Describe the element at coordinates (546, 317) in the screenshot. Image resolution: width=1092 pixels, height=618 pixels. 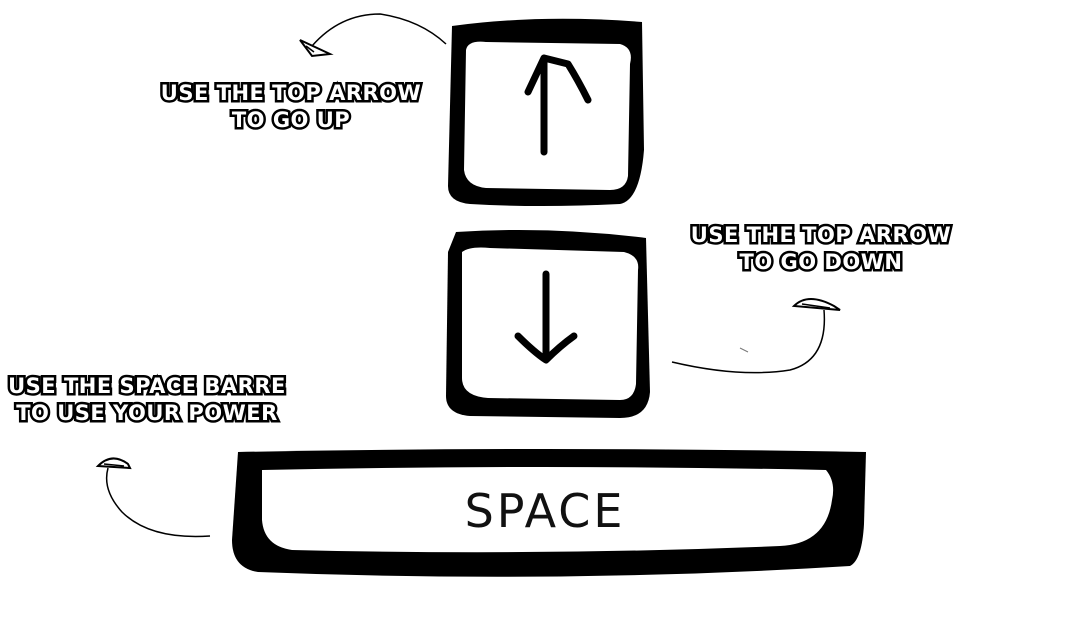
I see `arrow-down-icon` at that location.